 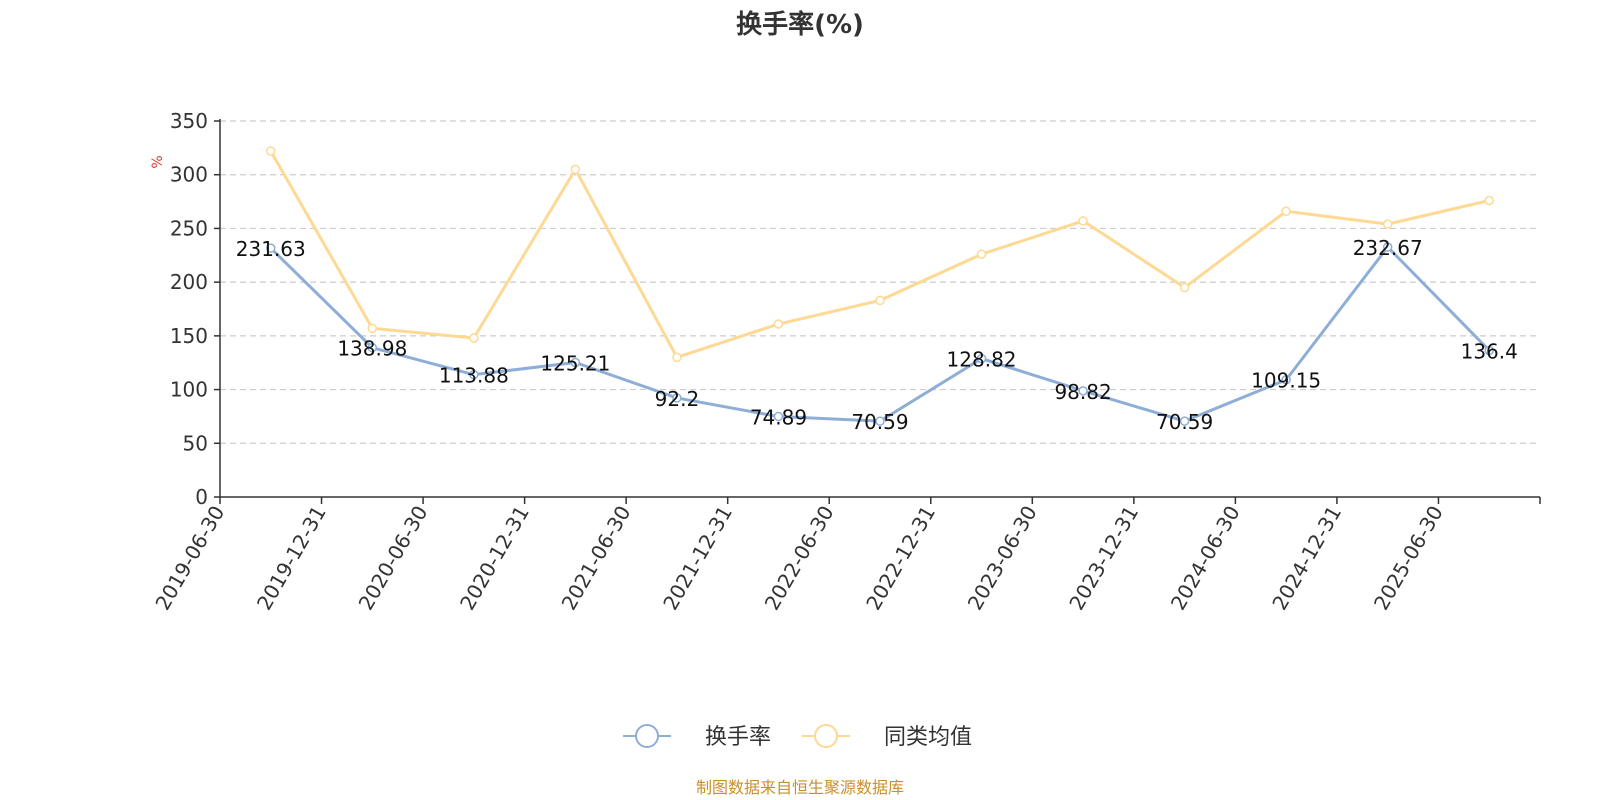 What do you see at coordinates (189, 228) in the screenshot?
I see `y-tick-label: 250` at bounding box center [189, 228].